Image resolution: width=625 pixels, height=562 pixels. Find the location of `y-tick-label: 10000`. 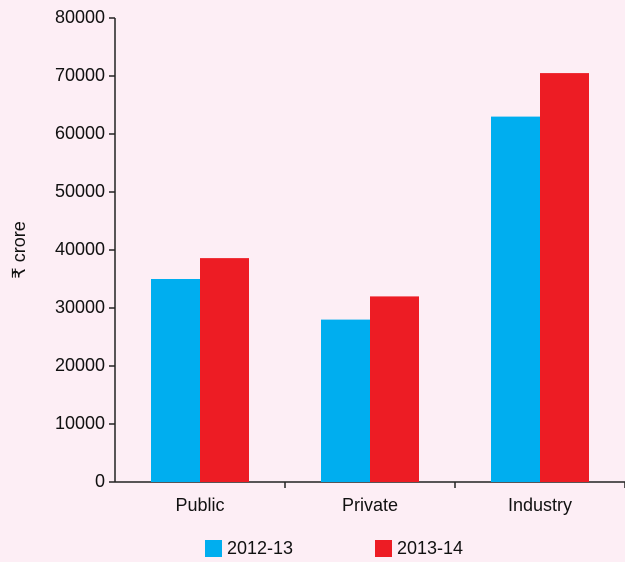

y-tick-label: 10000 is located at coordinates (80, 423).